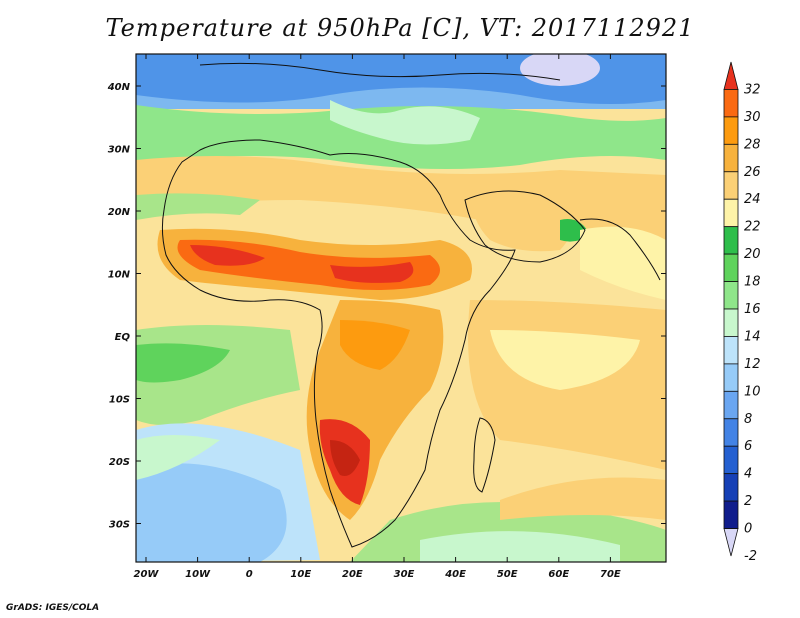  Describe the element at coordinates (752, 254) in the screenshot. I see `colorbar-label: 20` at that location.